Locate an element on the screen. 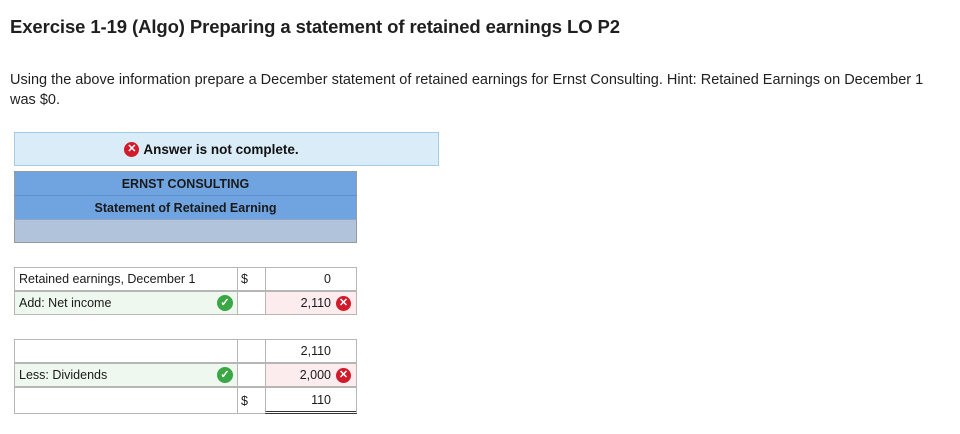 The width and height of the screenshot is (960, 434). table-row: Add: Net income ✓ 2,110 ✕ is located at coordinates (185, 303).